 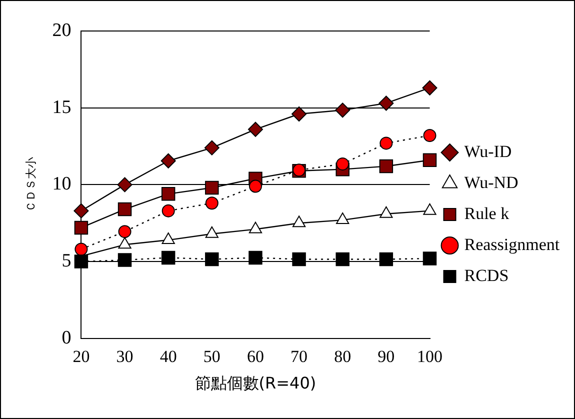 What do you see at coordinates (255, 356) in the screenshot?
I see `x-tick-label: 60` at bounding box center [255, 356].